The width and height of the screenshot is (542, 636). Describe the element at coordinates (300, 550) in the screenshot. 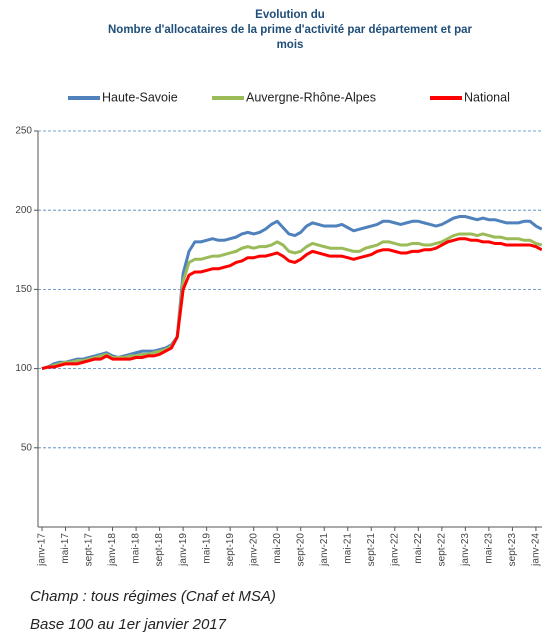

I see `x-tick-label: sept-20` at that location.